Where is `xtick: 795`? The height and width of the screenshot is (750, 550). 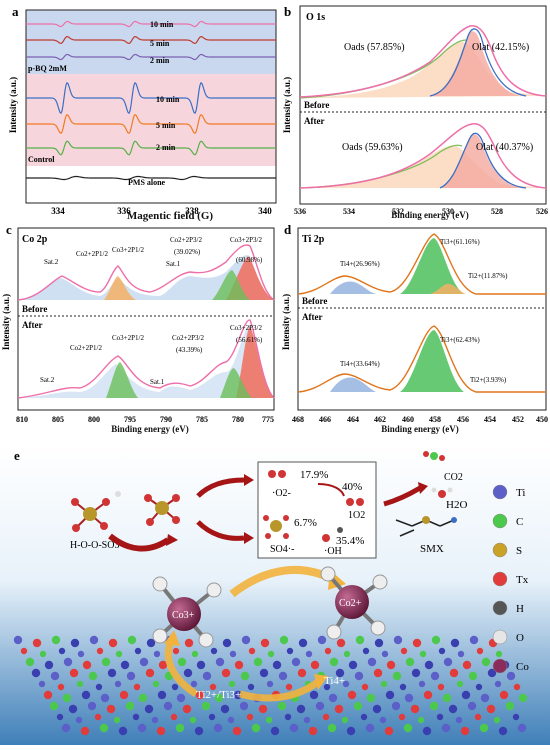 xtick: 795 is located at coordinates (130, 419).